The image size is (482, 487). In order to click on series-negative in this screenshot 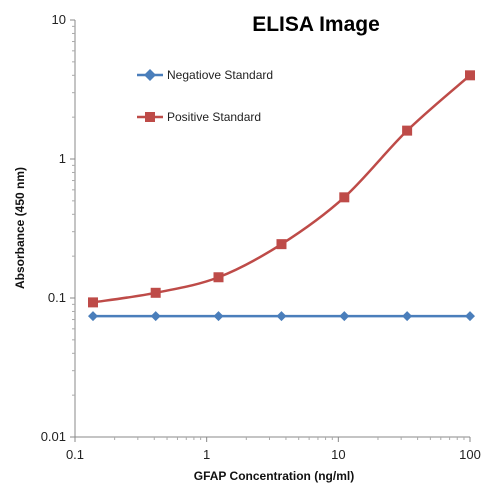, I will do `click(281, 316)`.